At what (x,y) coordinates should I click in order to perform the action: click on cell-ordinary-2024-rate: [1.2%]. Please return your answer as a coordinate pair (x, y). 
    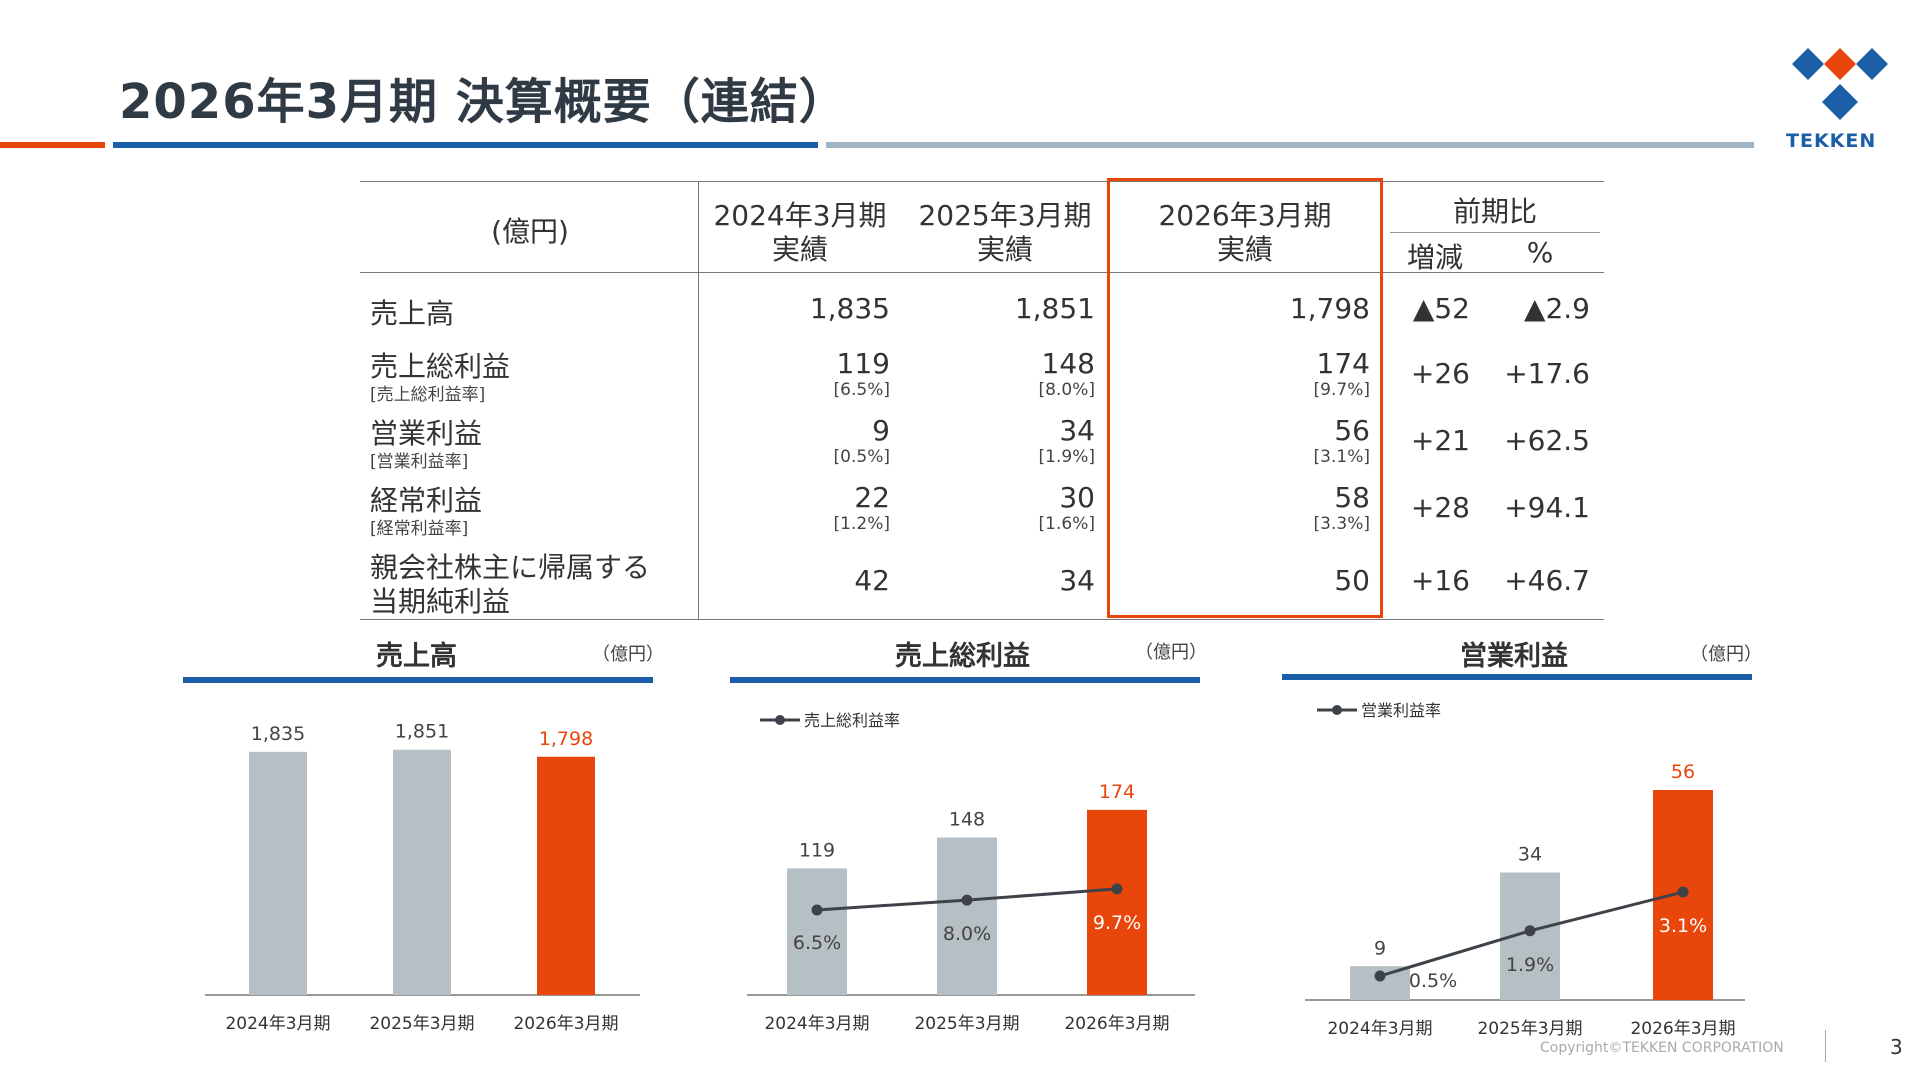
    Looking at the image, I should click on (861, 524).